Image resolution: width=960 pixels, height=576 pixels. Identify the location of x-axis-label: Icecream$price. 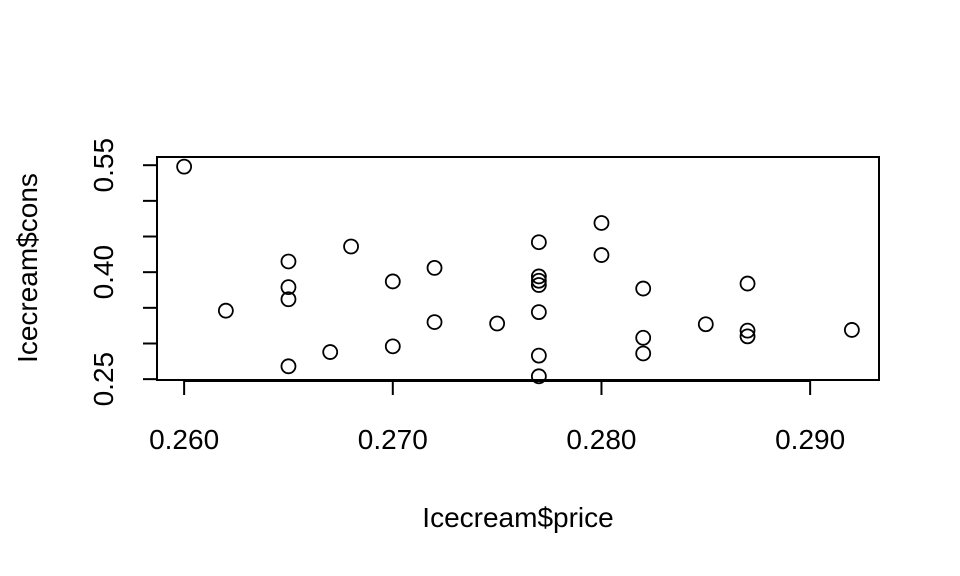
(517, 517).